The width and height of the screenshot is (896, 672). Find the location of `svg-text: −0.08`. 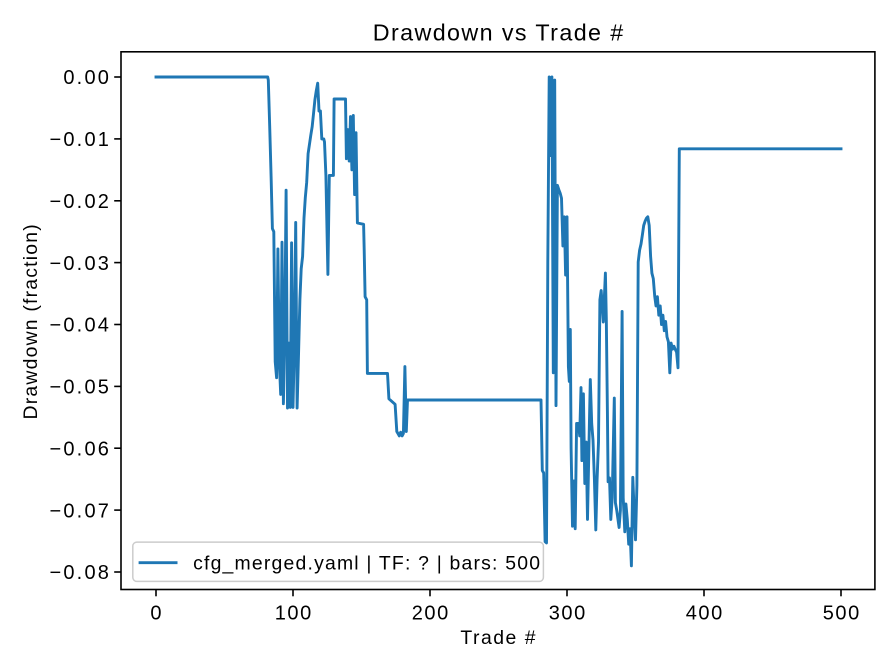

svg-text: −0.08 is located at coordinates (80, 573).